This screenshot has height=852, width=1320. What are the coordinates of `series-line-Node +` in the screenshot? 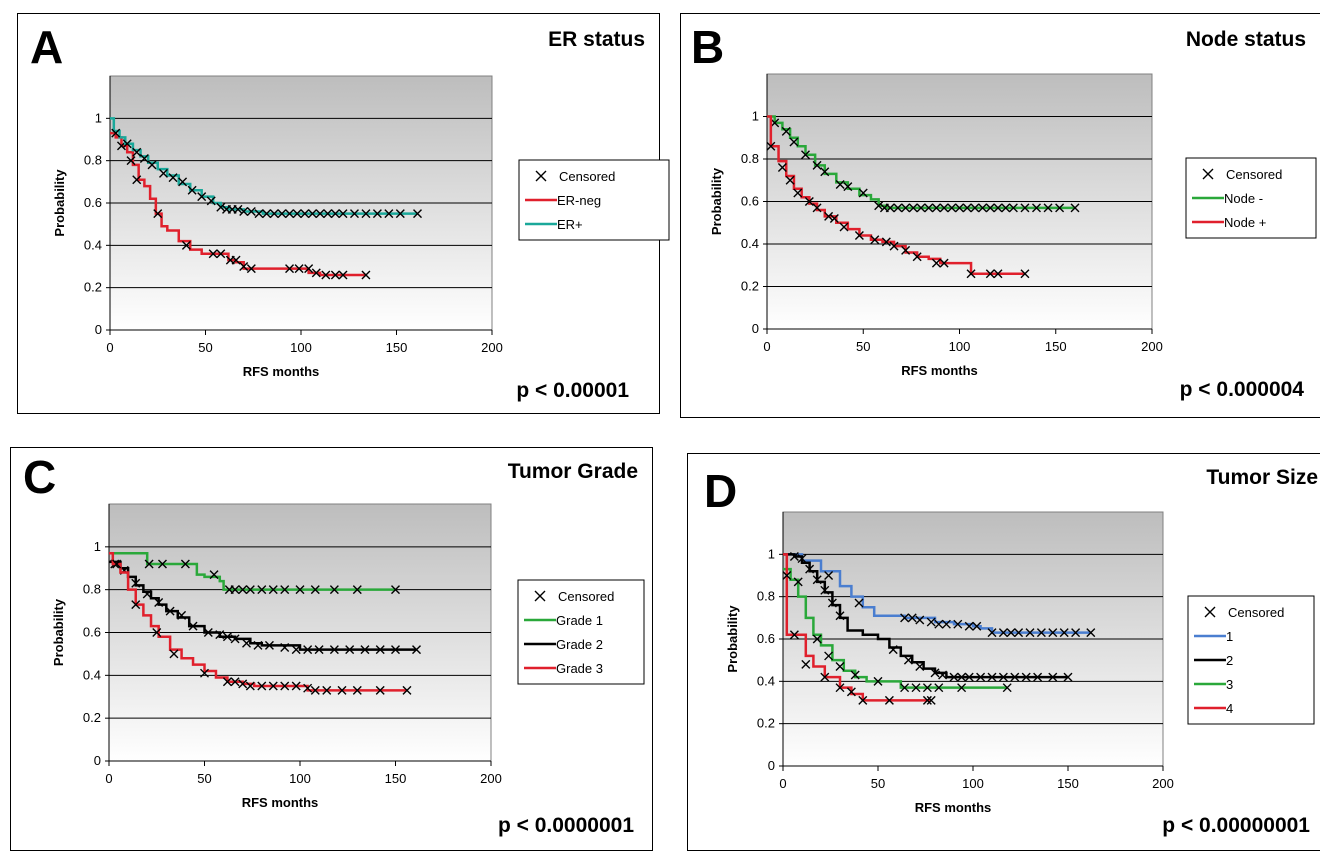 It's located at (896, 195).